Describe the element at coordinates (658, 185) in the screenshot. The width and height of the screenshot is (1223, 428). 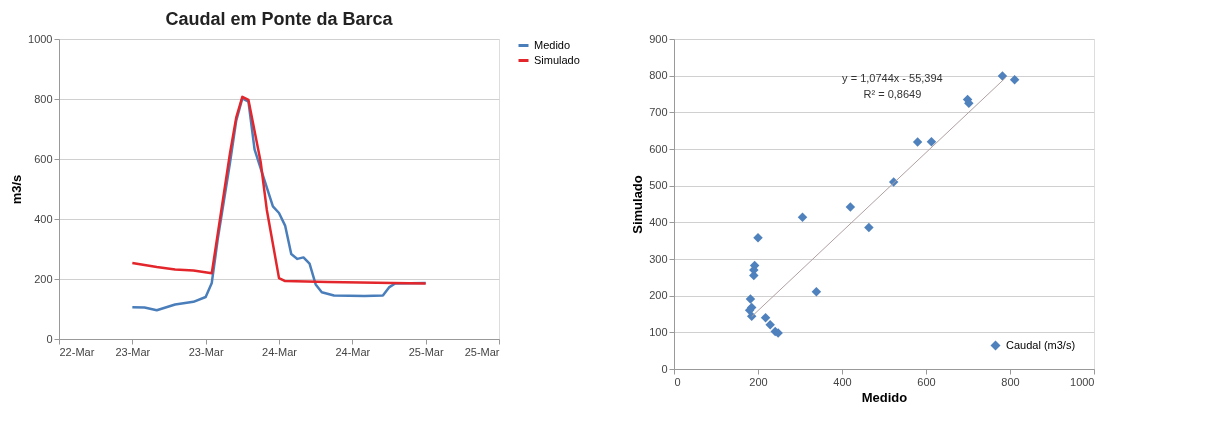
I see `y-tick-label: 500` at that location.